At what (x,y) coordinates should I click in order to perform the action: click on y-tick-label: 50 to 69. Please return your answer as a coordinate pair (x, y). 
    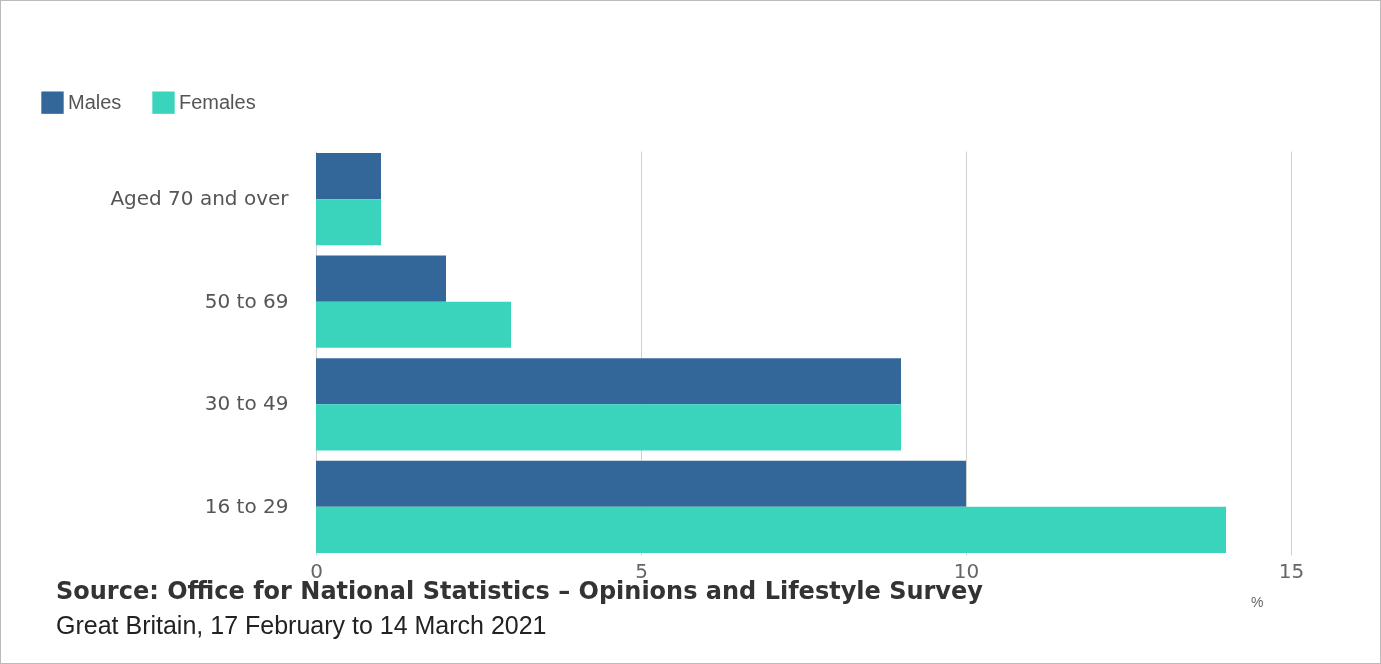
    Looking at the image, I should click on (246, 300).